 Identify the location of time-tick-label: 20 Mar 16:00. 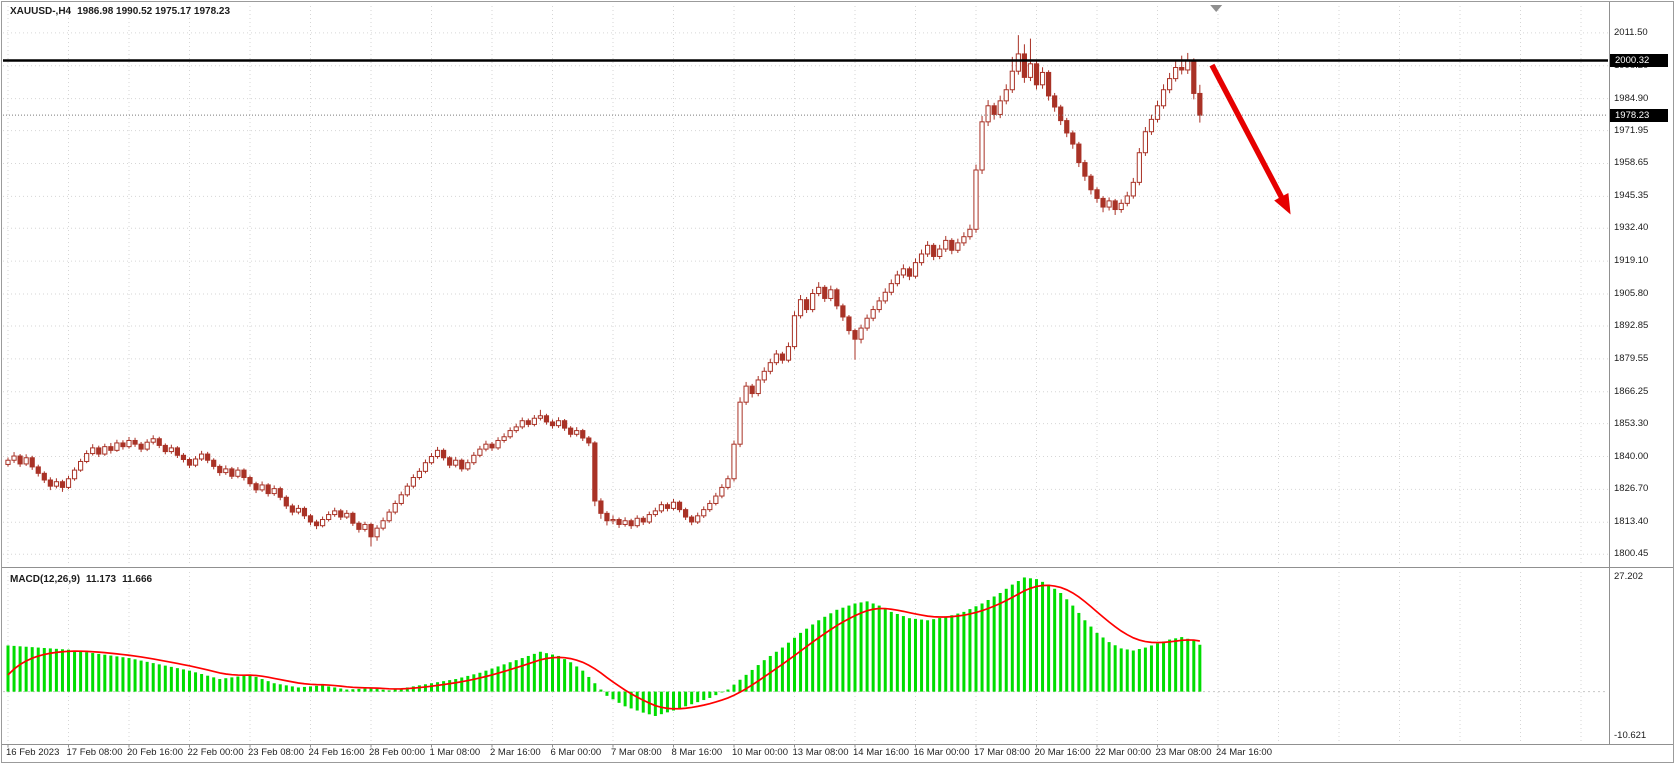
(1062, 752).